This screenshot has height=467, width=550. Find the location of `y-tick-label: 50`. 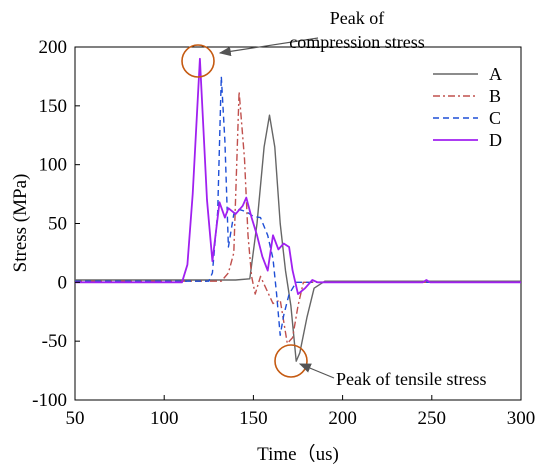

y-tick-label: 50 is located at coordinates (57, 224).